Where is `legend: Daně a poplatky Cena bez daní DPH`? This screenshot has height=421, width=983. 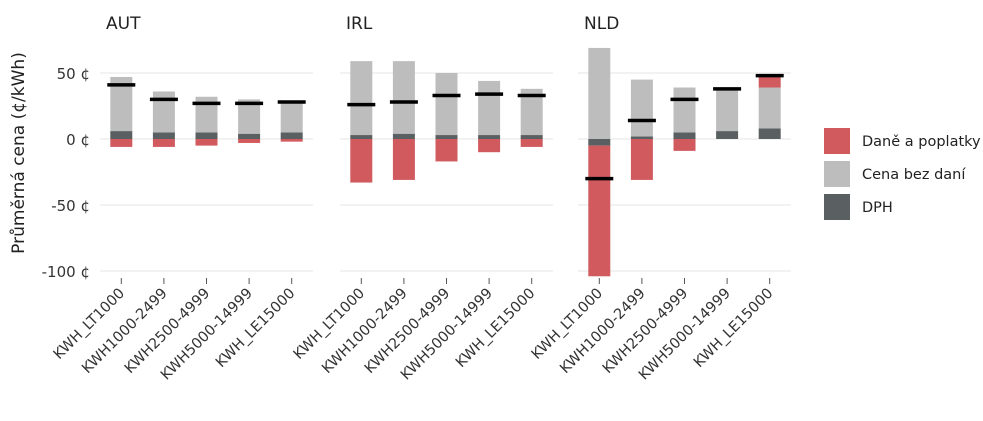
legend: Daně a poplatky Cena bez daní DPH is located at coordinates (902, 174).